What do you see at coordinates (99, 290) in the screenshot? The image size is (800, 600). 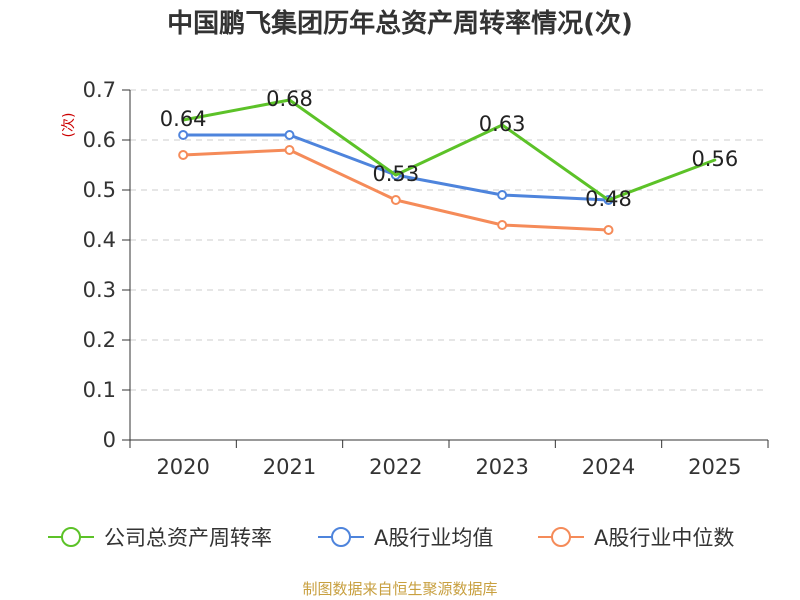 I see `y-tick-label-3: 0.3` at bounding box center [99, 290].